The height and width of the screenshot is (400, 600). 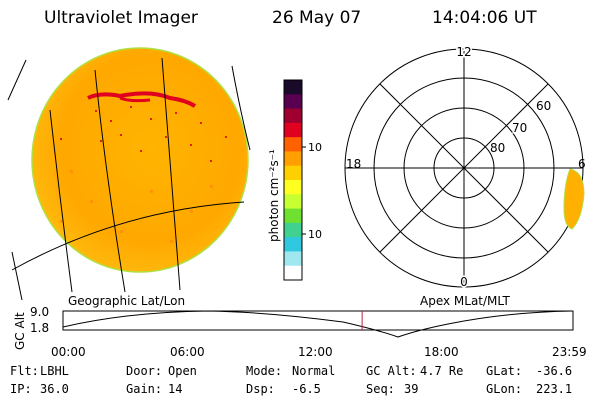 What do you see at coordinates (121, 18) in the screenshot?
I see `instrument-title: Ultraviolet Imager` at bounding box center [121, 18].